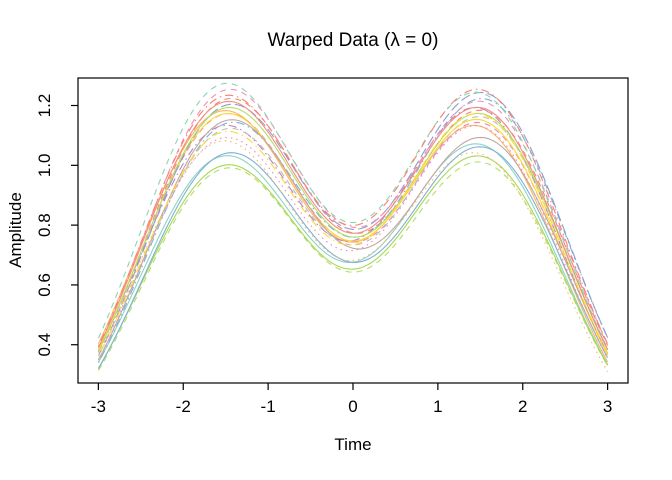 The image size is (672, 480). I want to click on x-tick-label: -3, so click(98, 406).